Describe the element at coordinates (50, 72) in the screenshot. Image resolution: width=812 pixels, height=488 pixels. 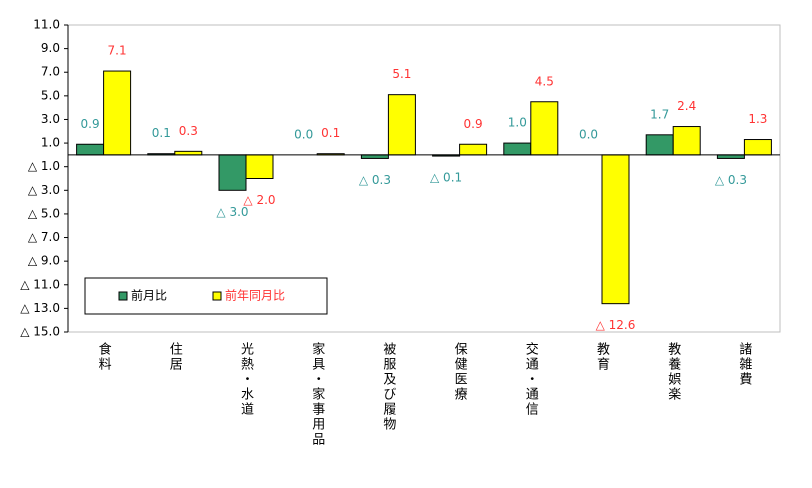
I see `y-tick-label: 7.0` at that location.